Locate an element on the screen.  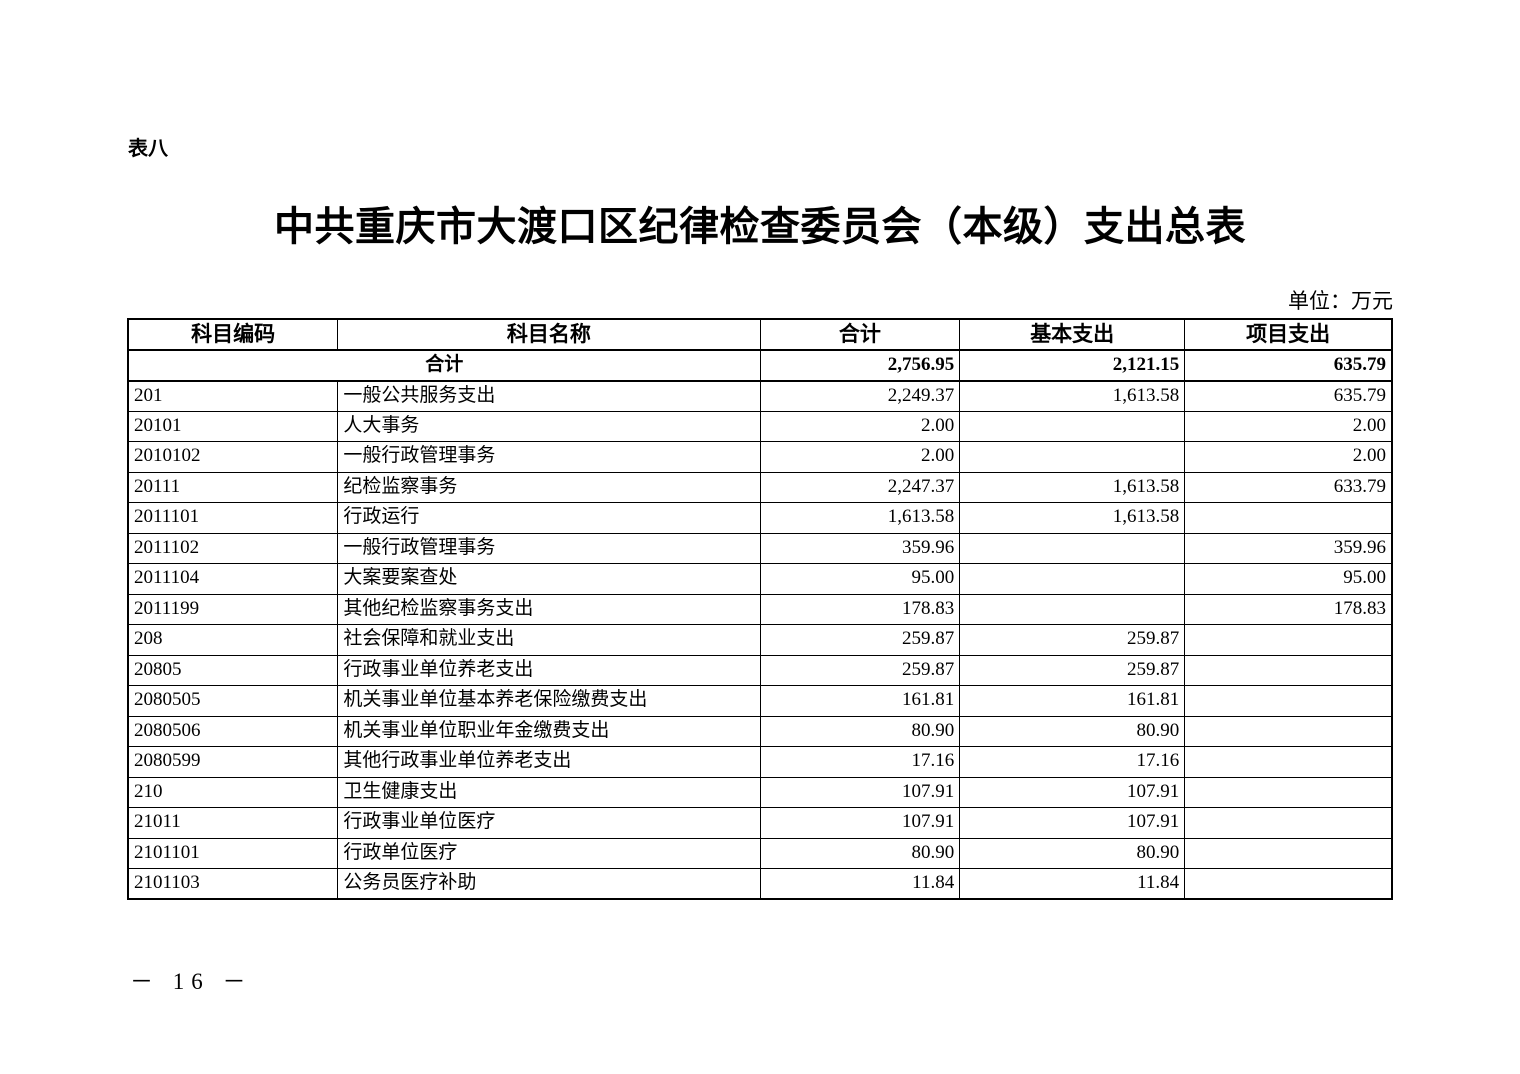
table-header-row: 科目编码 科目名称 合计 基本支出 项目支出 is located at coordinates (760, 334).